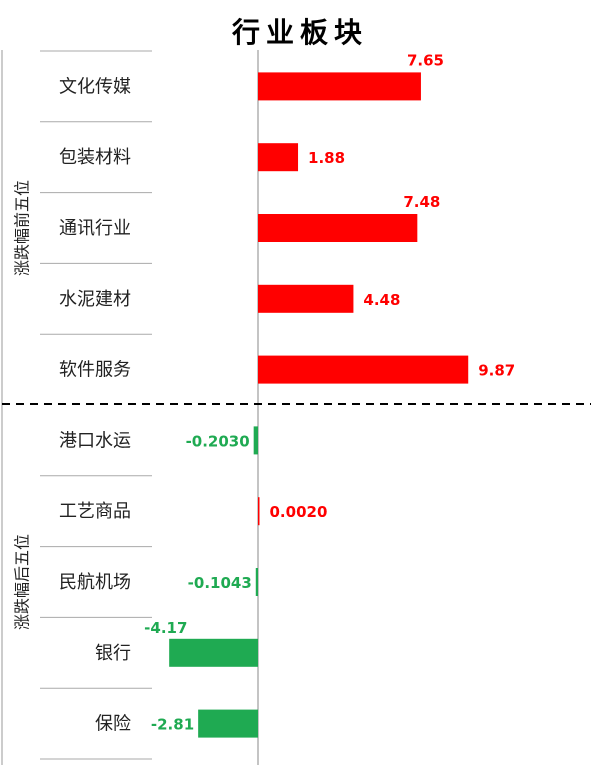 The width and height of the screenshot is (591, 768). Describe the element at coordinates (22, 228) in the screenshot. I see `group-label: 涨跌幅前五位` at that location.